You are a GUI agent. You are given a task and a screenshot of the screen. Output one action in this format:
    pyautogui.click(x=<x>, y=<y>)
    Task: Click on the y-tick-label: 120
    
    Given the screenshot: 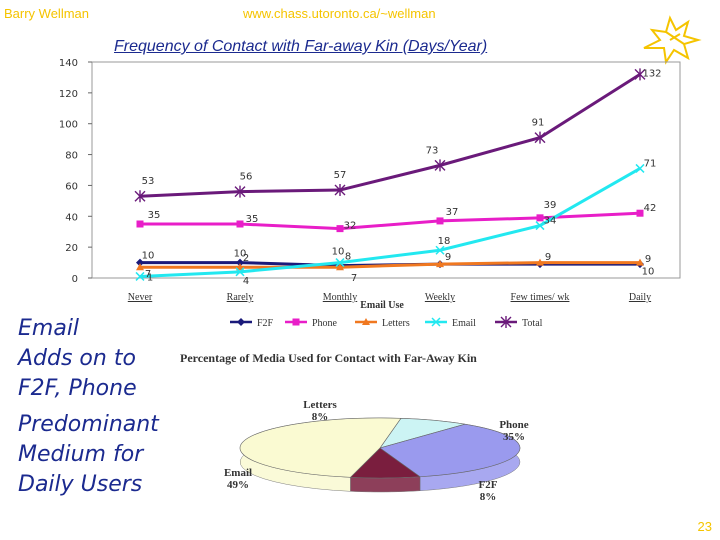 What is the action you would take?
    pyautogui.click(x=68, y=94)
    